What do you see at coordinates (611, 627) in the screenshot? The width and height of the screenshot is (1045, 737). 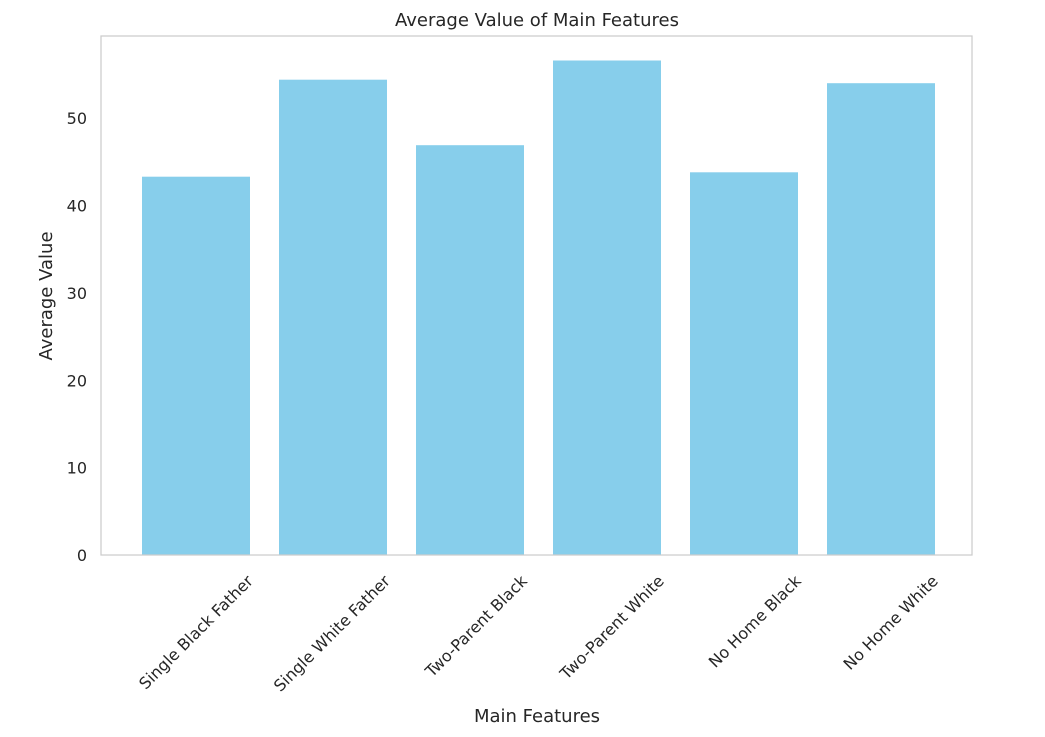 I see `x-tick-label: Two-Parent White` at bounding box center [611, 627].